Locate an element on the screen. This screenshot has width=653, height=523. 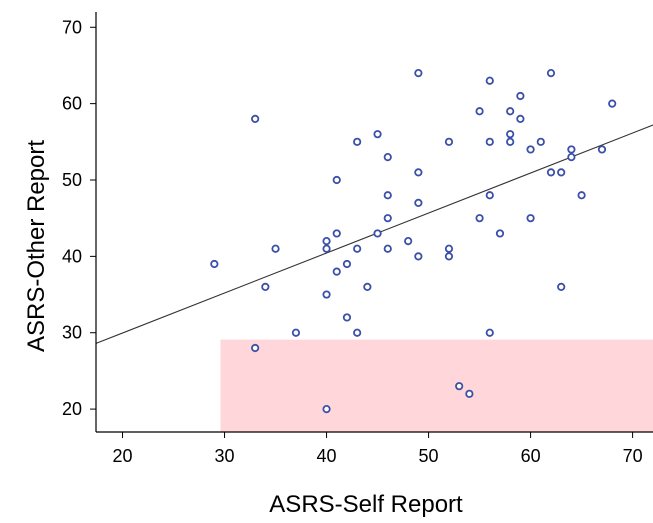
shaded-region is located at coordinates (436, 385).